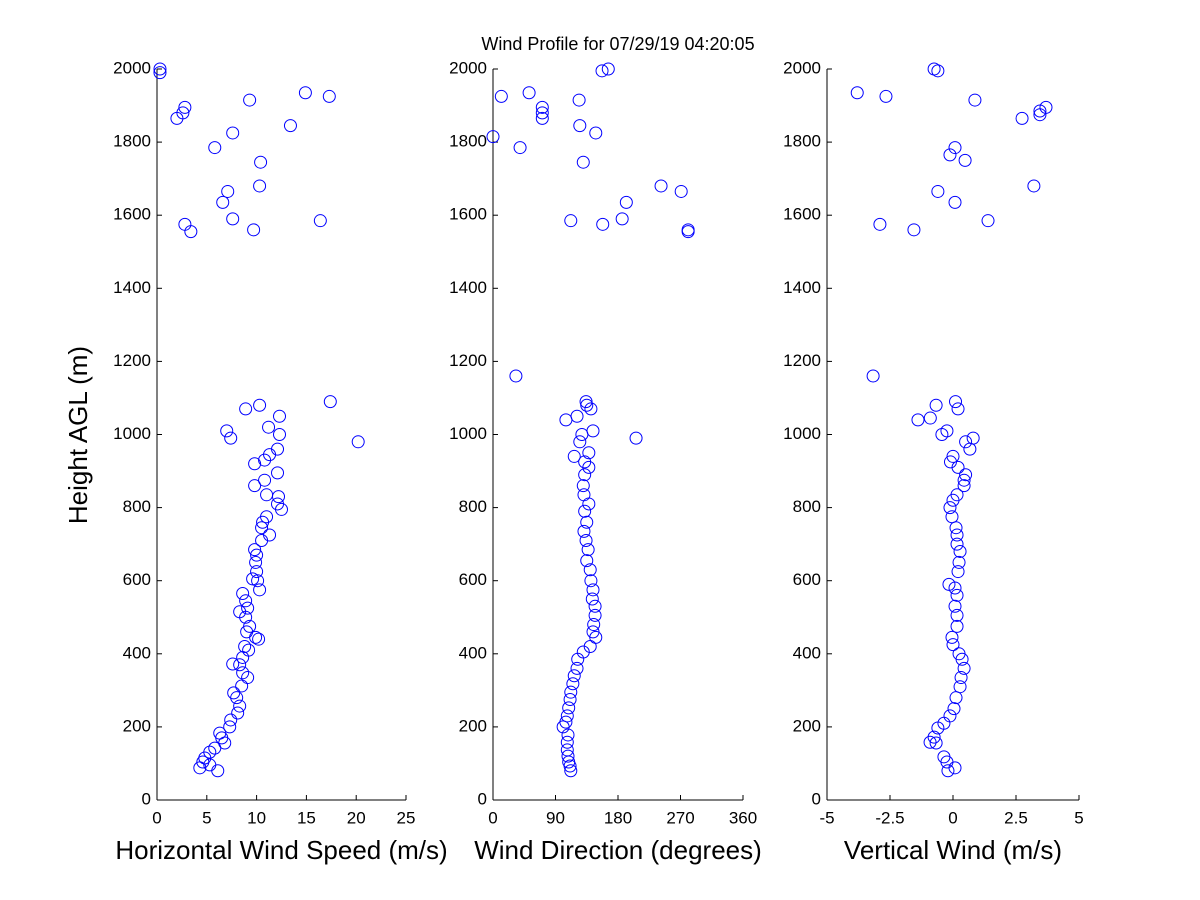 The height and width of the screenshot is (900, 1200). I want to click on y-tick-label: 800, so click(473, 506).